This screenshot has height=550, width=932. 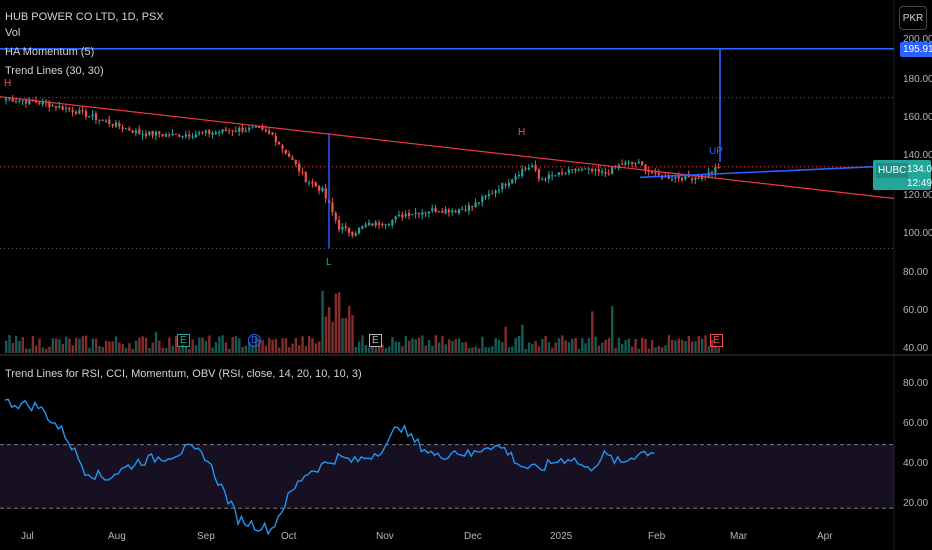 I want to click on indicator-vol: Vol, so click(x=13, y=33).